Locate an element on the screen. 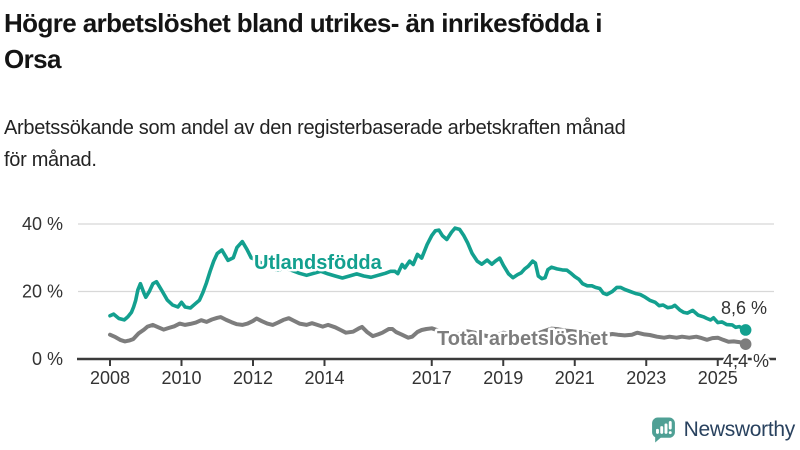 The image size is (800, 450). newsworthy-wordmark: Newsworthy is located at coordinates (739, 429).